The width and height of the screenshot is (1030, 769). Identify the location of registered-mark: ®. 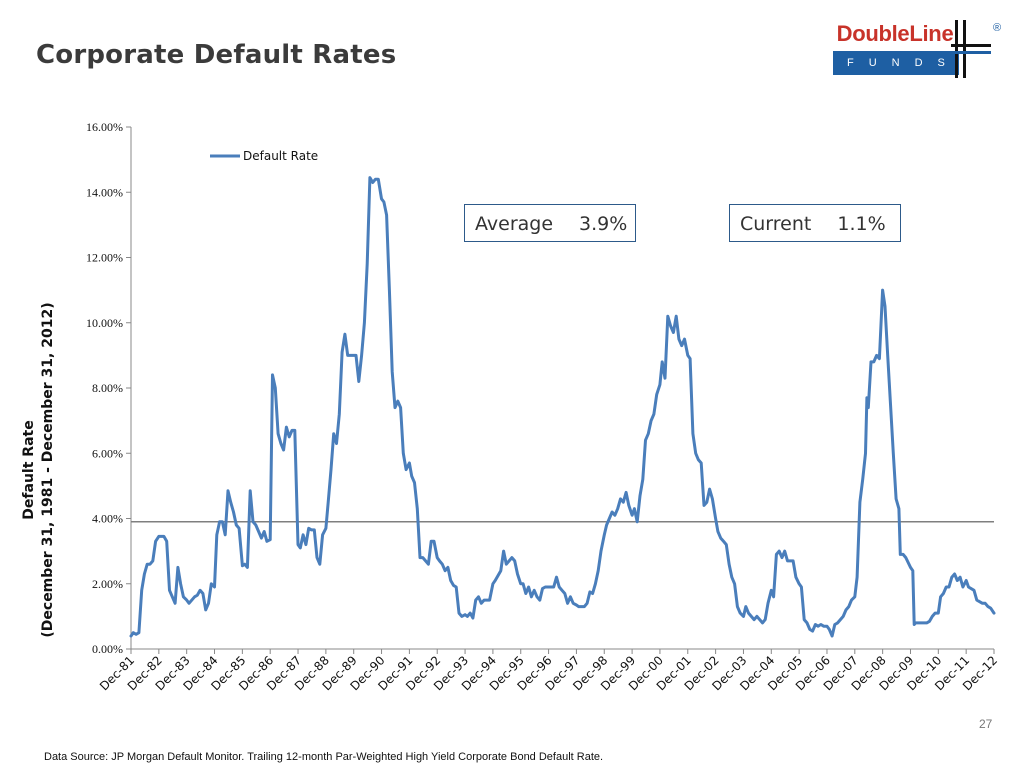
(997, 28).